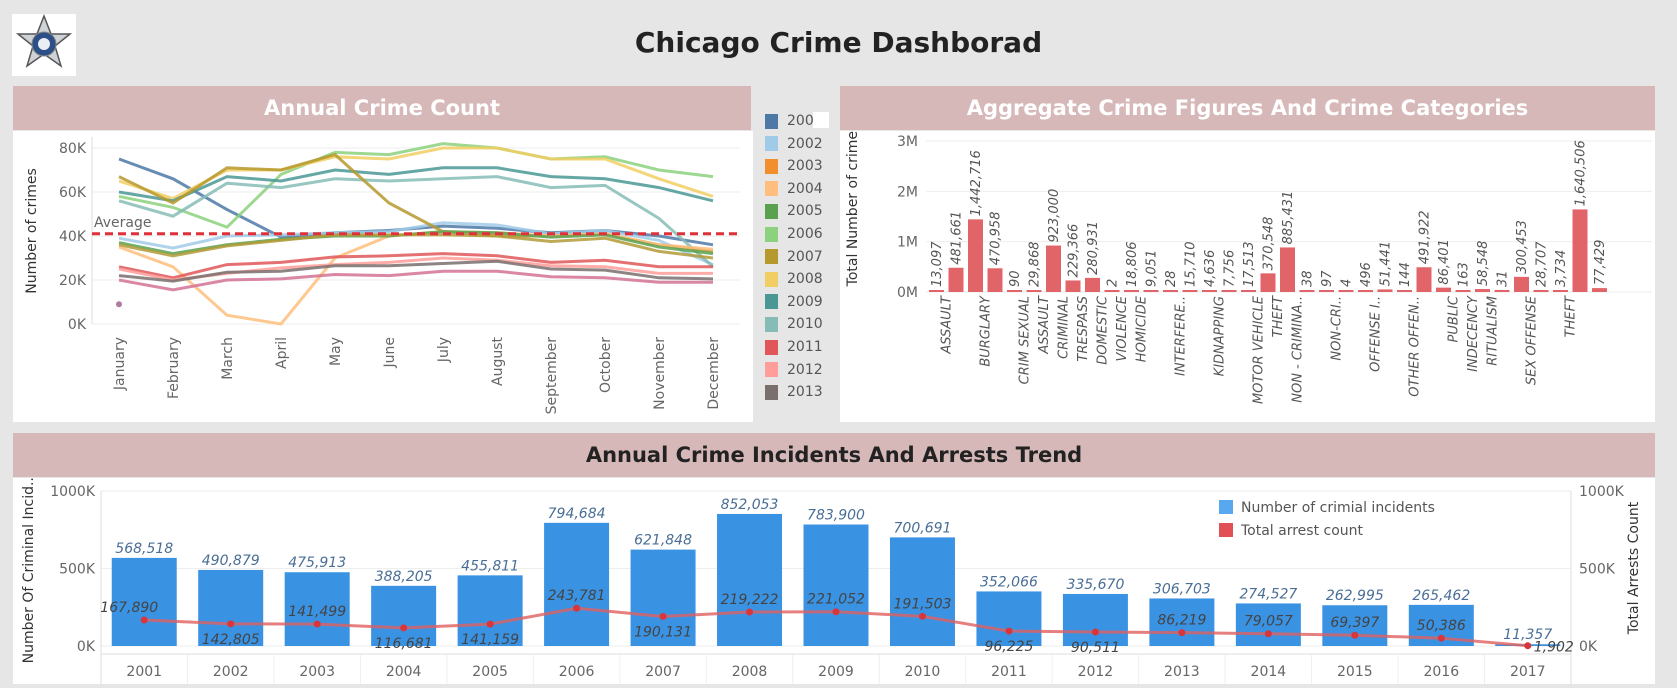  I want to click on legend-swatch, so click(771, 347).